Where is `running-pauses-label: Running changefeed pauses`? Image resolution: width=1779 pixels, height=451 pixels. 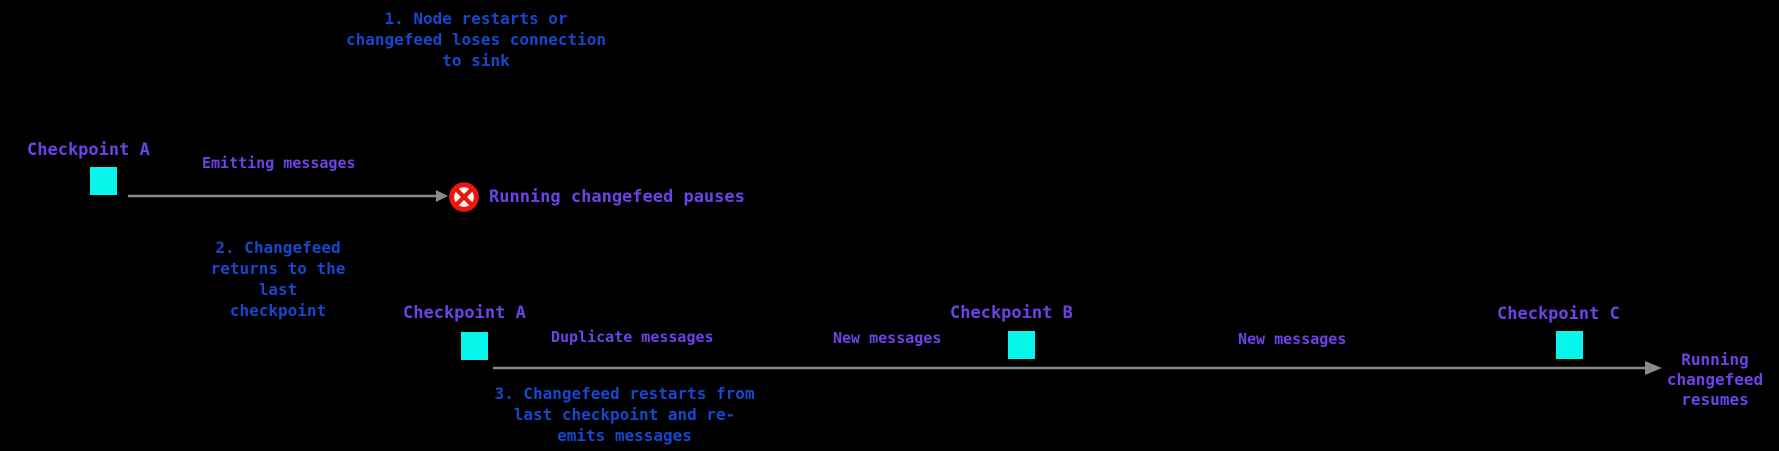
running-pauses-label: Running changefeed pauses is located at coordinates (617, 197).